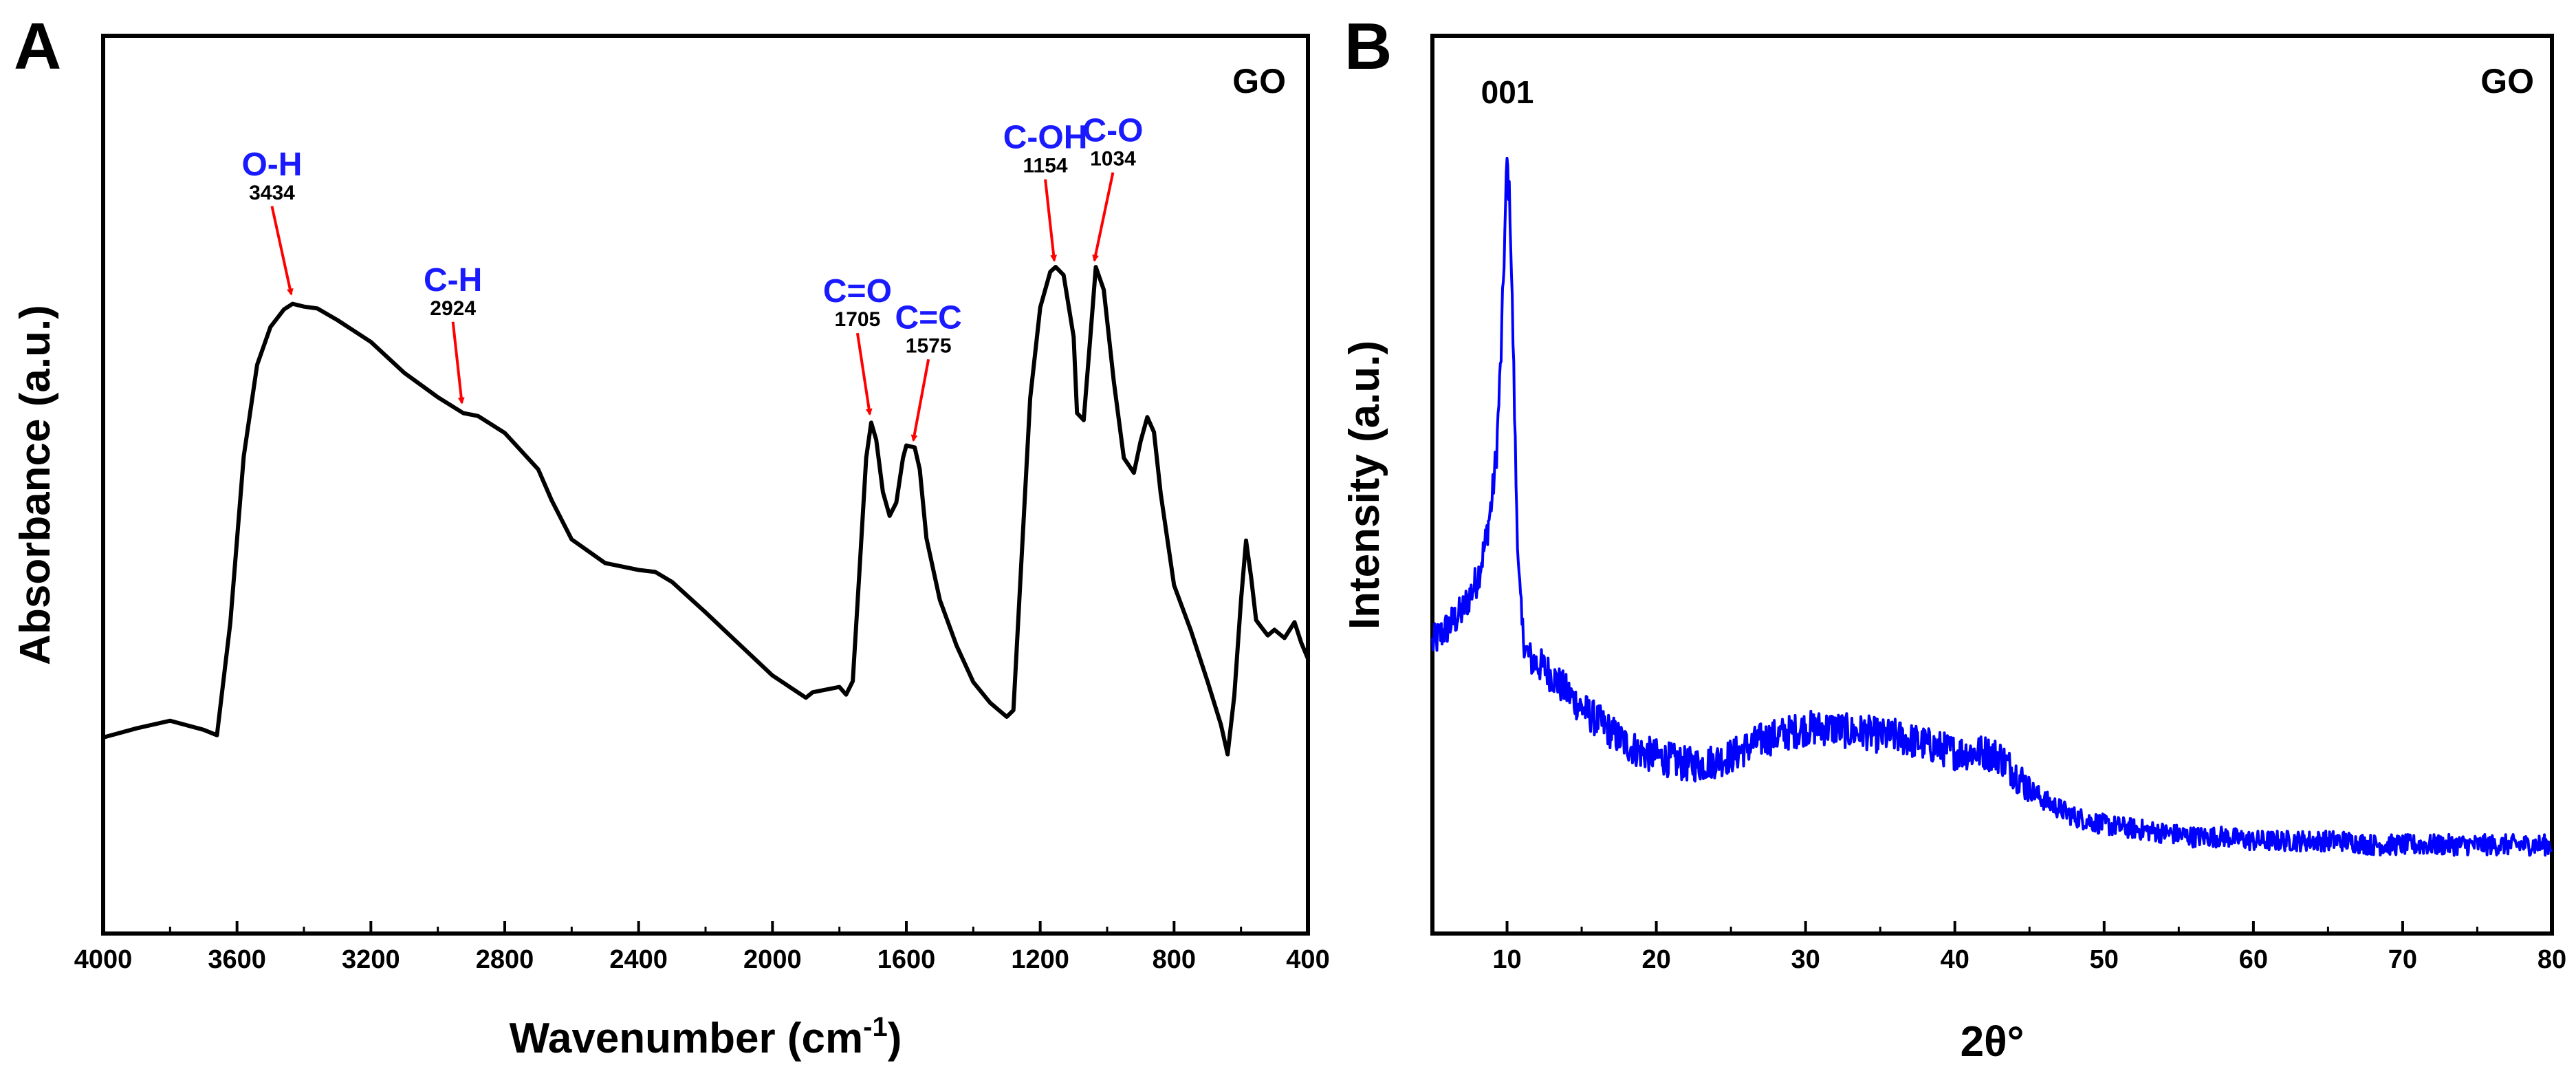 The width and height of the screenshot is (2576, 1078). Describe the element at coordinates (1506, 959) in the screenshot. I see `panel-b-x-tick-label: 10` at that location.